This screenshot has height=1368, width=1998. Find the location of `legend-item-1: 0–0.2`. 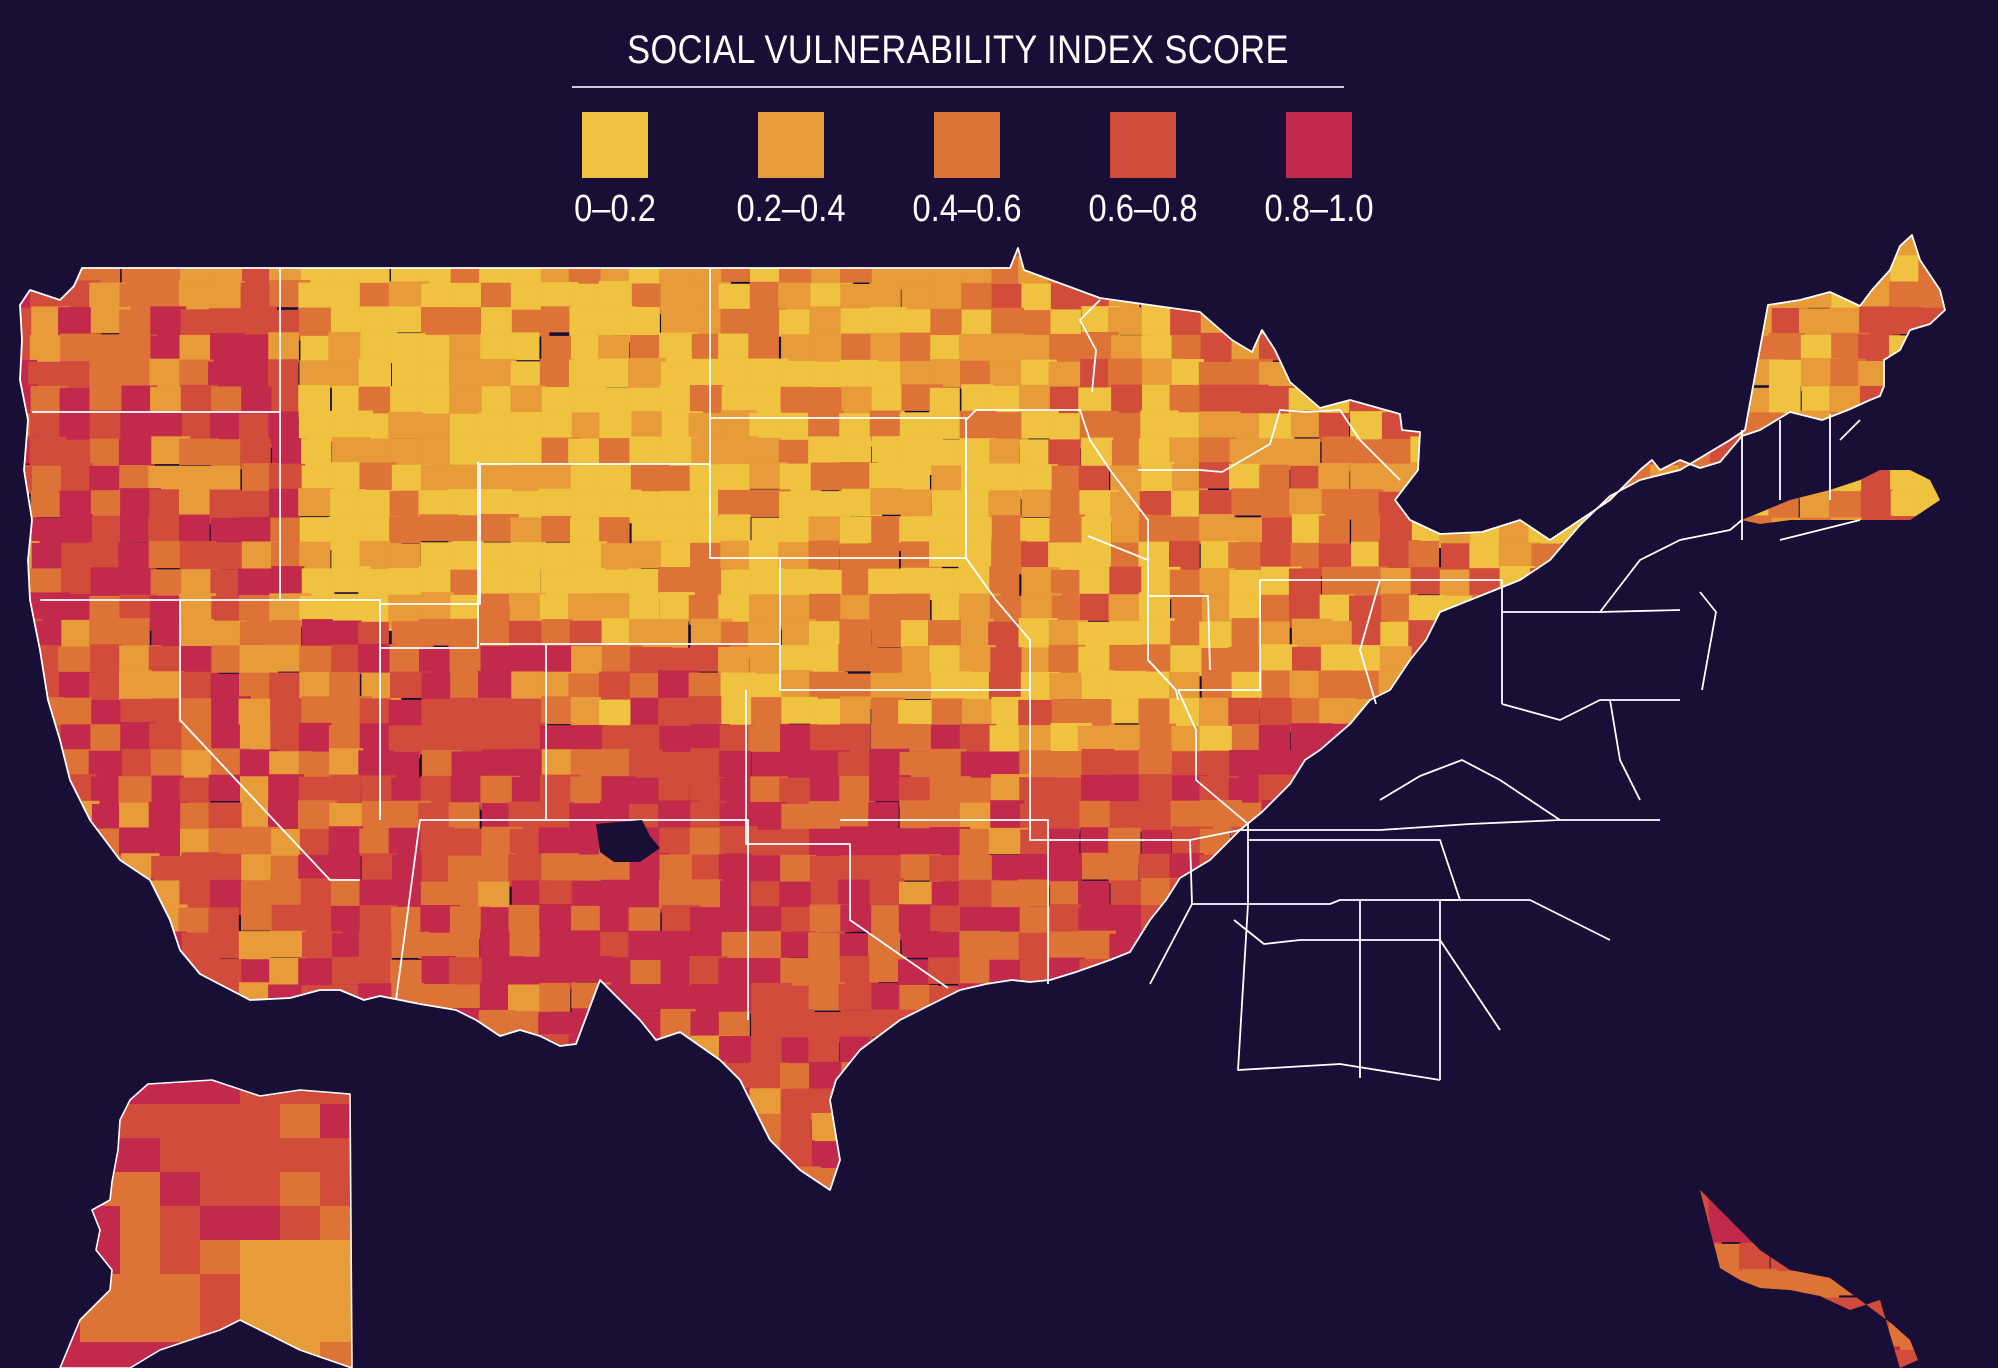

legend-item-1: 0–0.2 is located at coordinates (615, 171).